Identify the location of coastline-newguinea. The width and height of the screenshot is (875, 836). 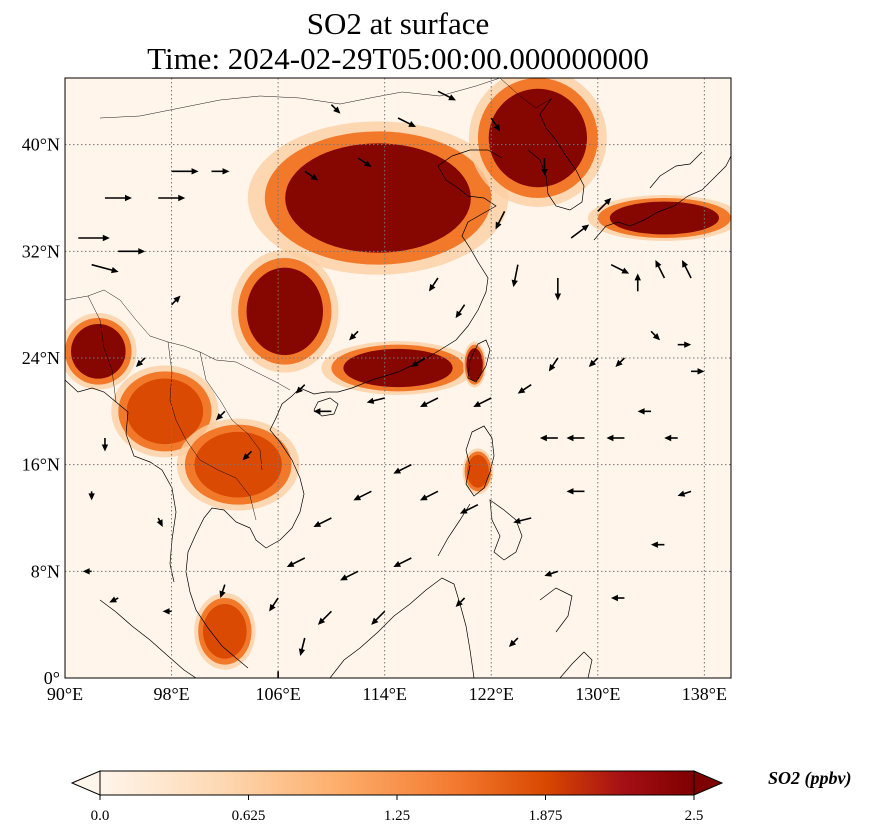
(576, 664).